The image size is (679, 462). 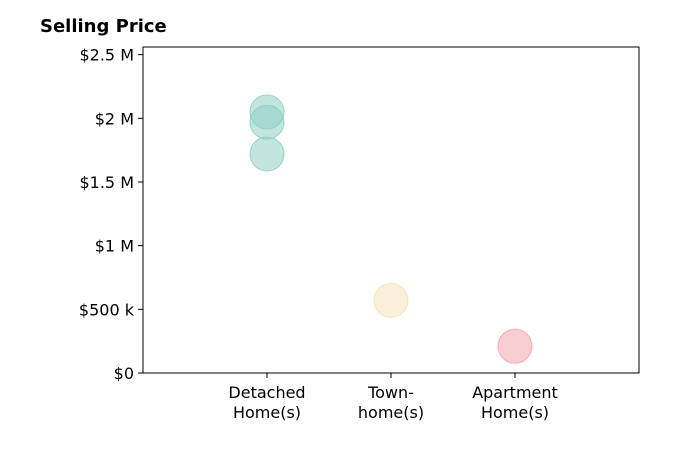 I want to click on y-tick-label: $2.5 M, so click(x=106, y=55).